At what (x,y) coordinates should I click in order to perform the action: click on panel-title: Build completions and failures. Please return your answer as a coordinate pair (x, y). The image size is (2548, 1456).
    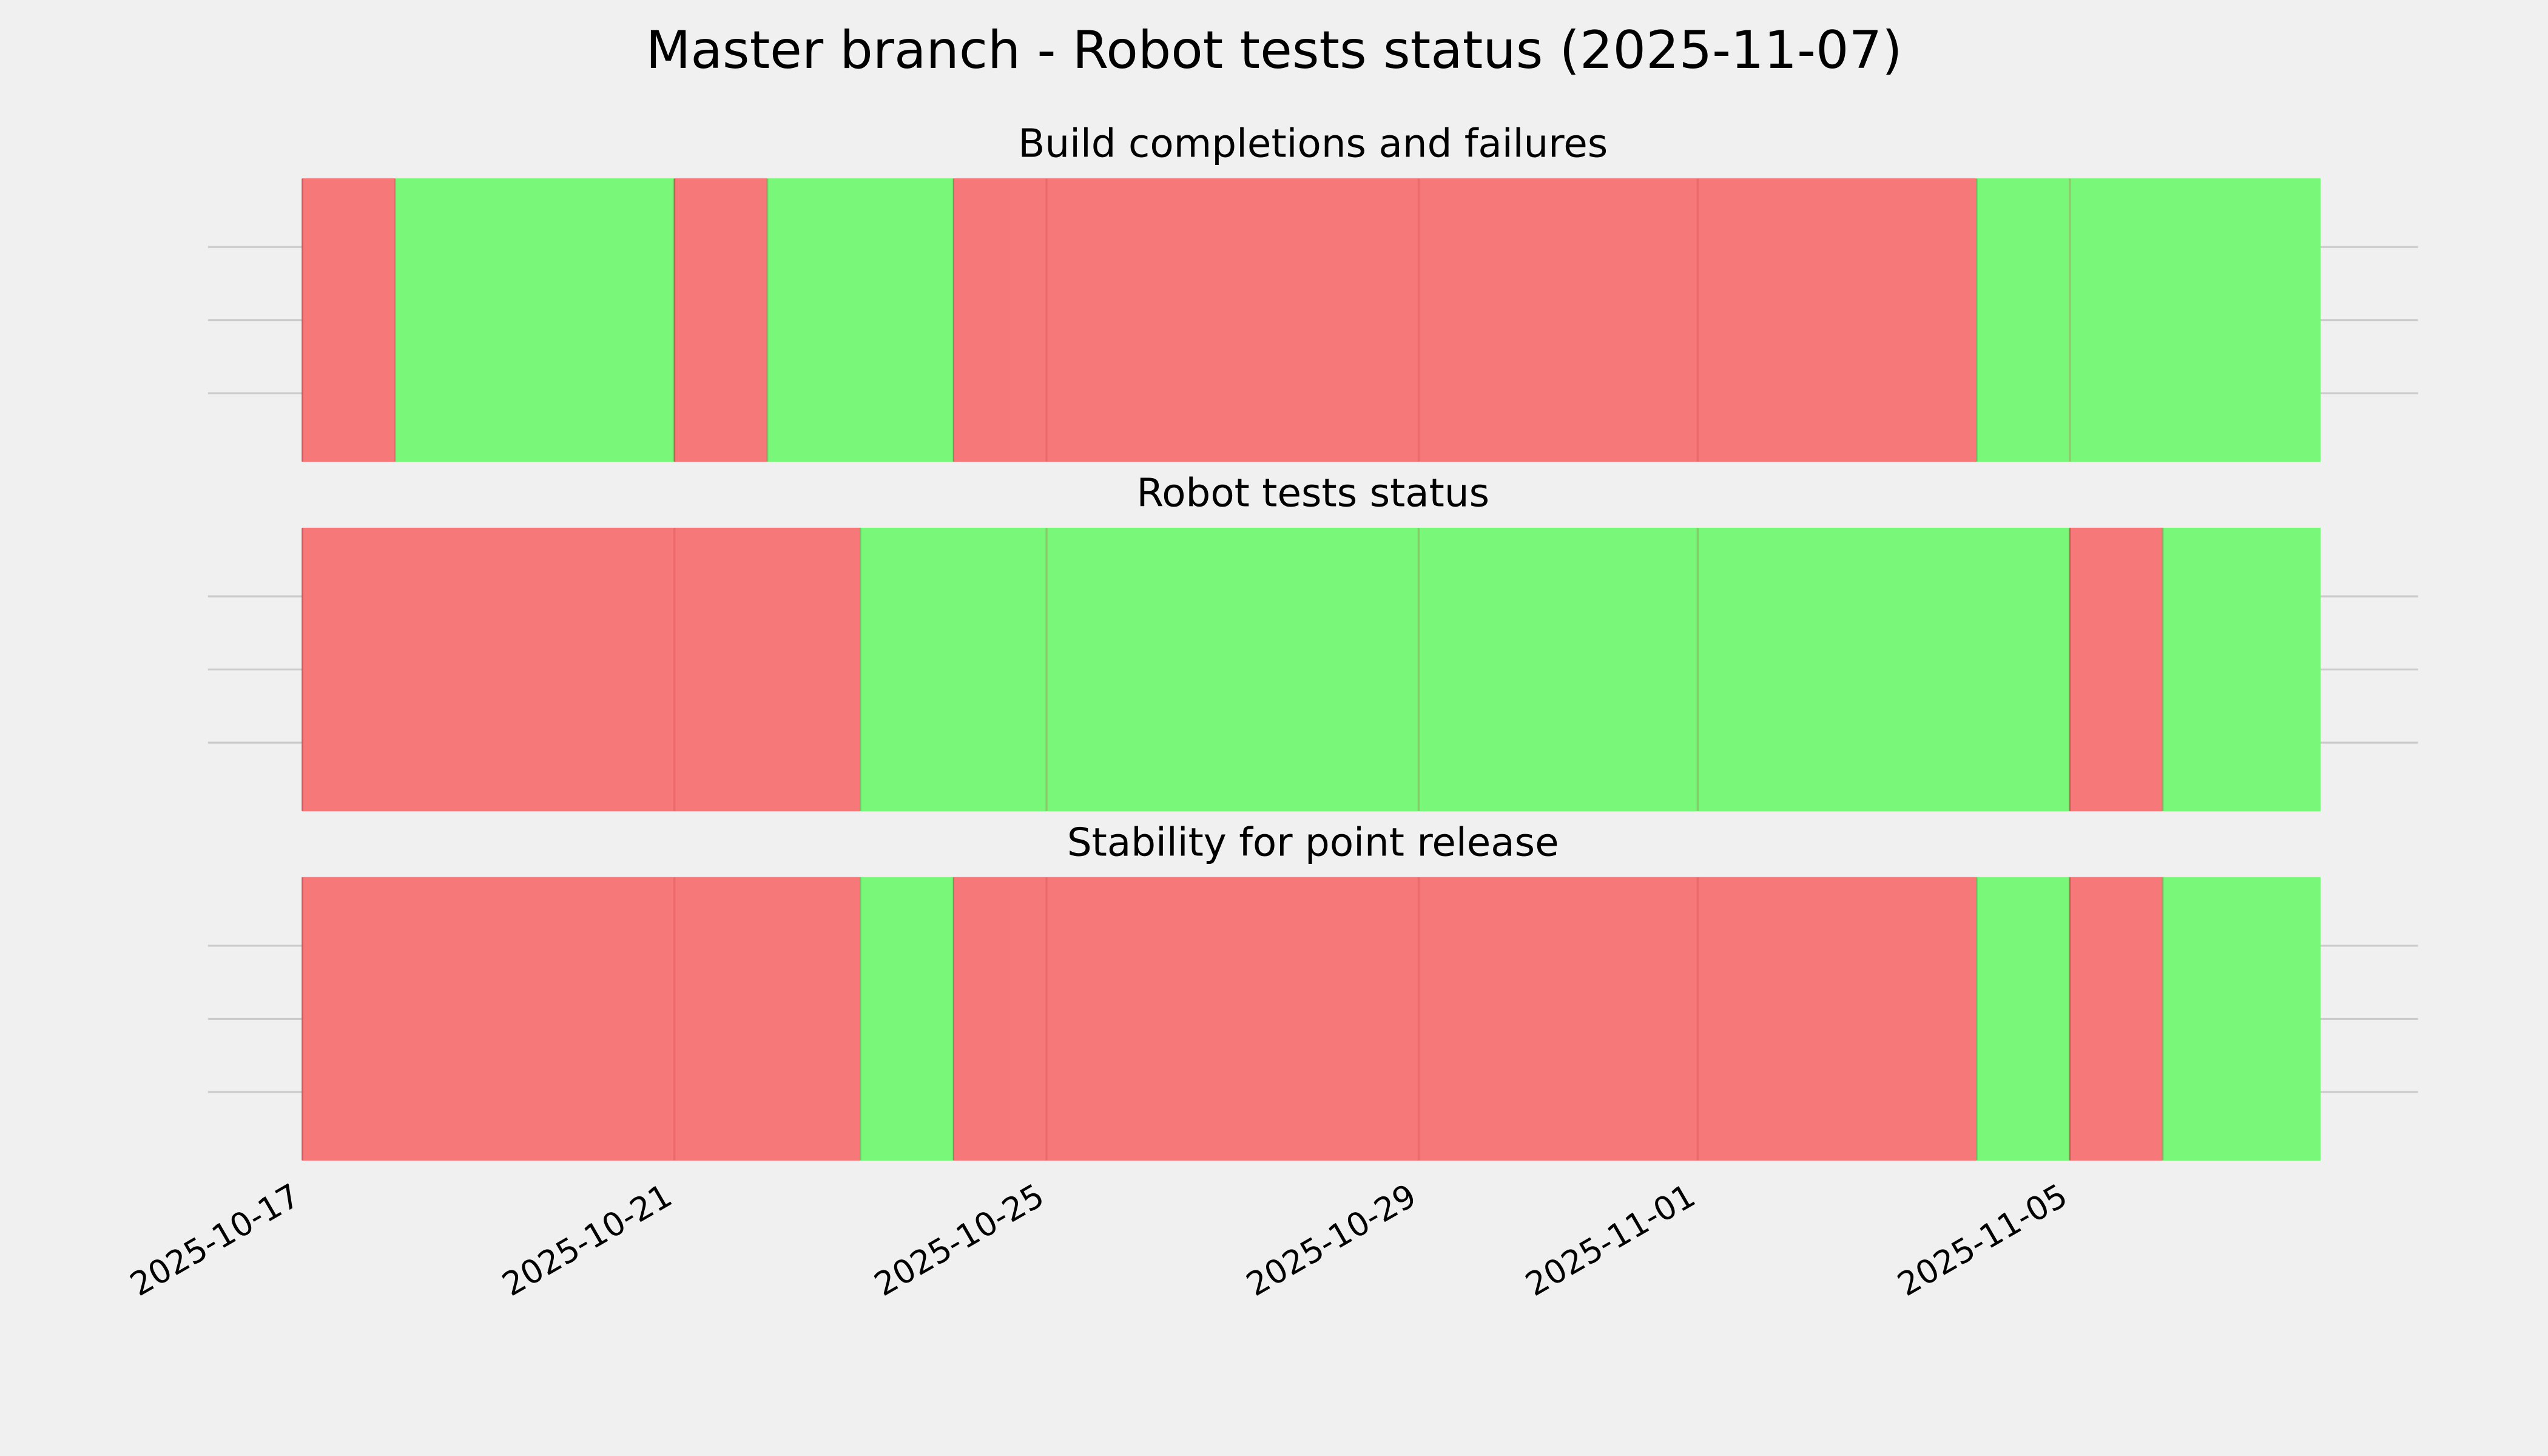
    Looking at the image, I should click on (1313, 144).